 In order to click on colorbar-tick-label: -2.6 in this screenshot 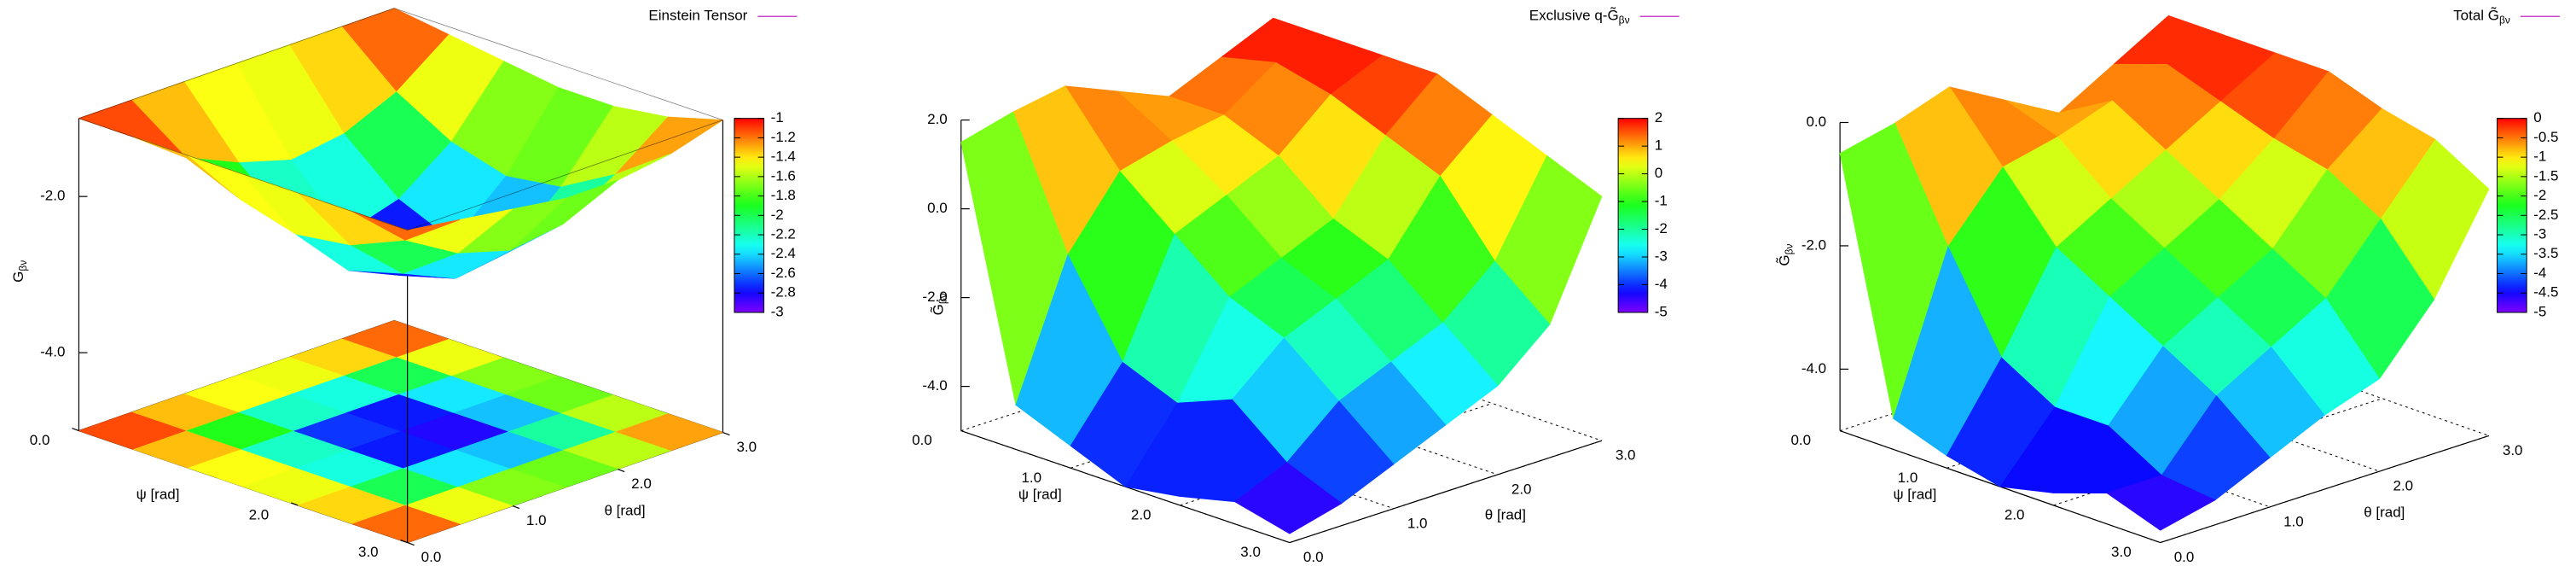, I will do `click(783, 273)`.